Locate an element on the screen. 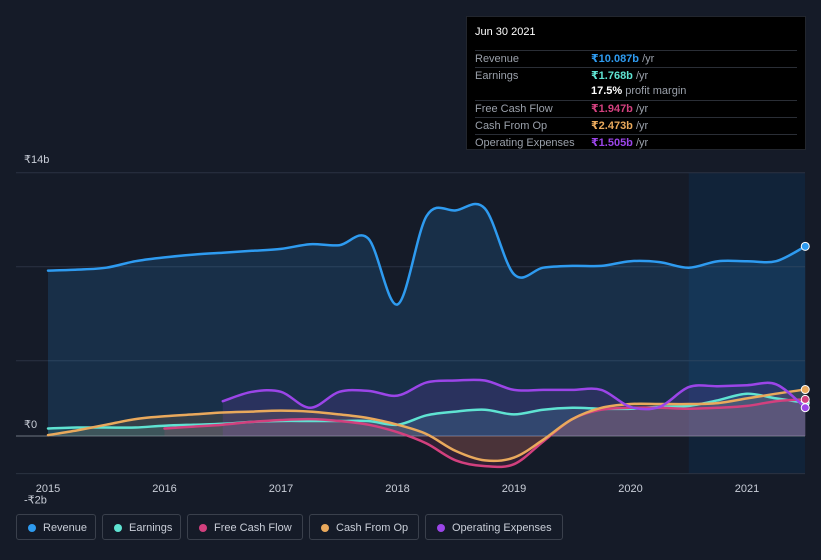 The height and width of the screenshot is (560, 821). legend-label: Cash From Op is located at coordinates (372, 528).